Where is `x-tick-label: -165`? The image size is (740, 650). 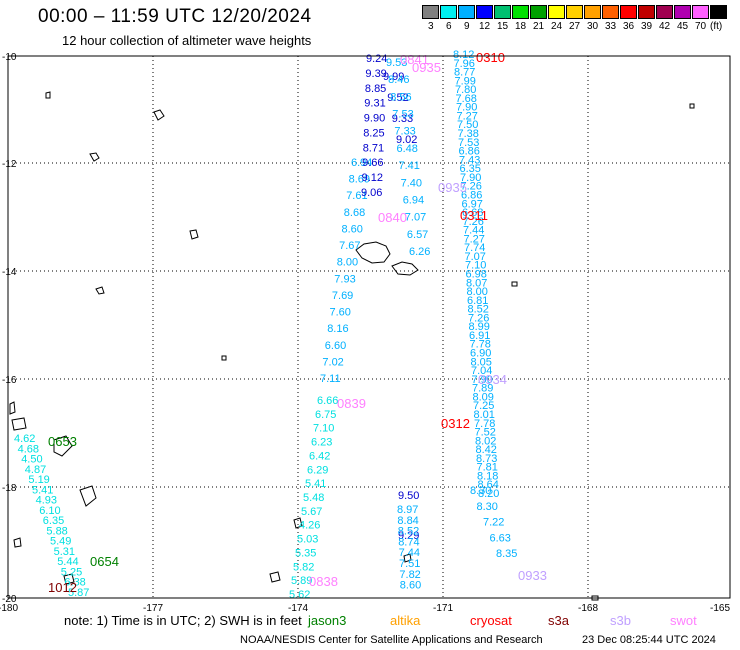 x-tick-label: -165 is located at coordinates (720, 608).